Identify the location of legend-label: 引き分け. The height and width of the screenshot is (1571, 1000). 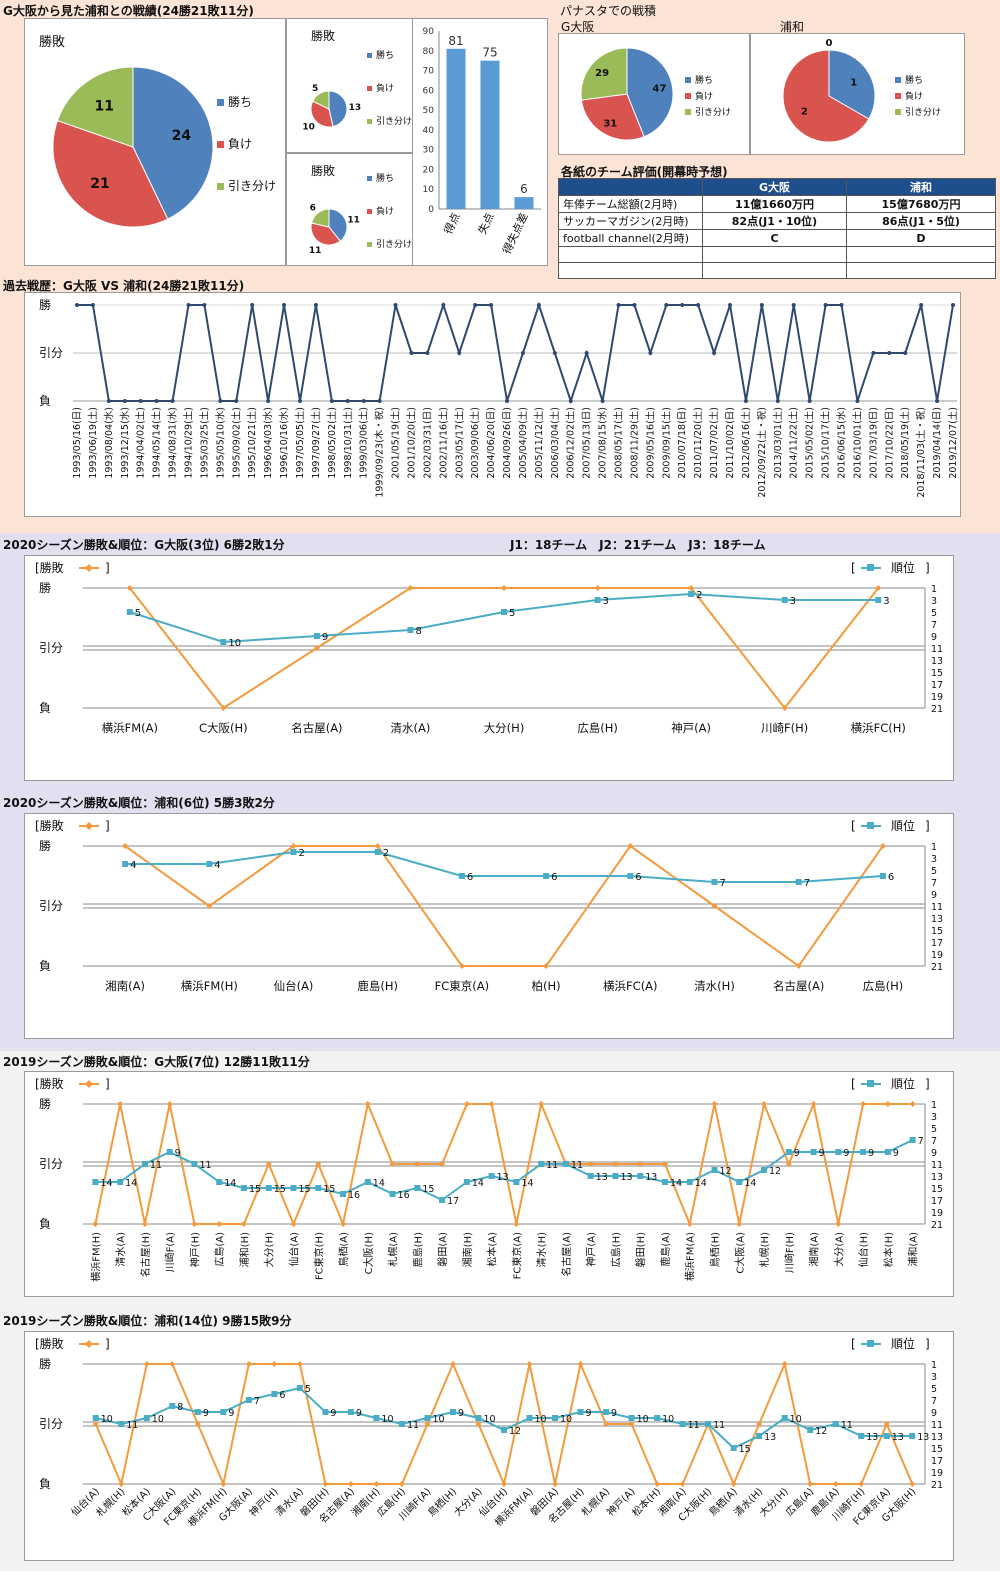
(923, 112).